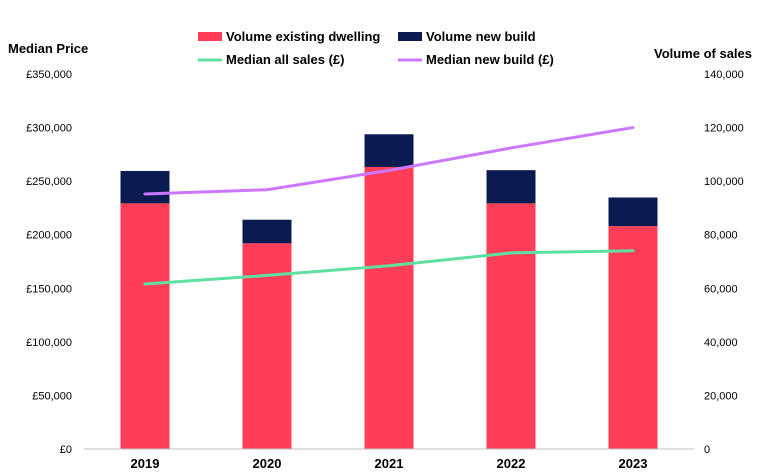 This screenshot has height=476, width=759. Describe the element at coordinates (721, 236) in the screenshot. I see `right-tick-label: 80,000` at that location.